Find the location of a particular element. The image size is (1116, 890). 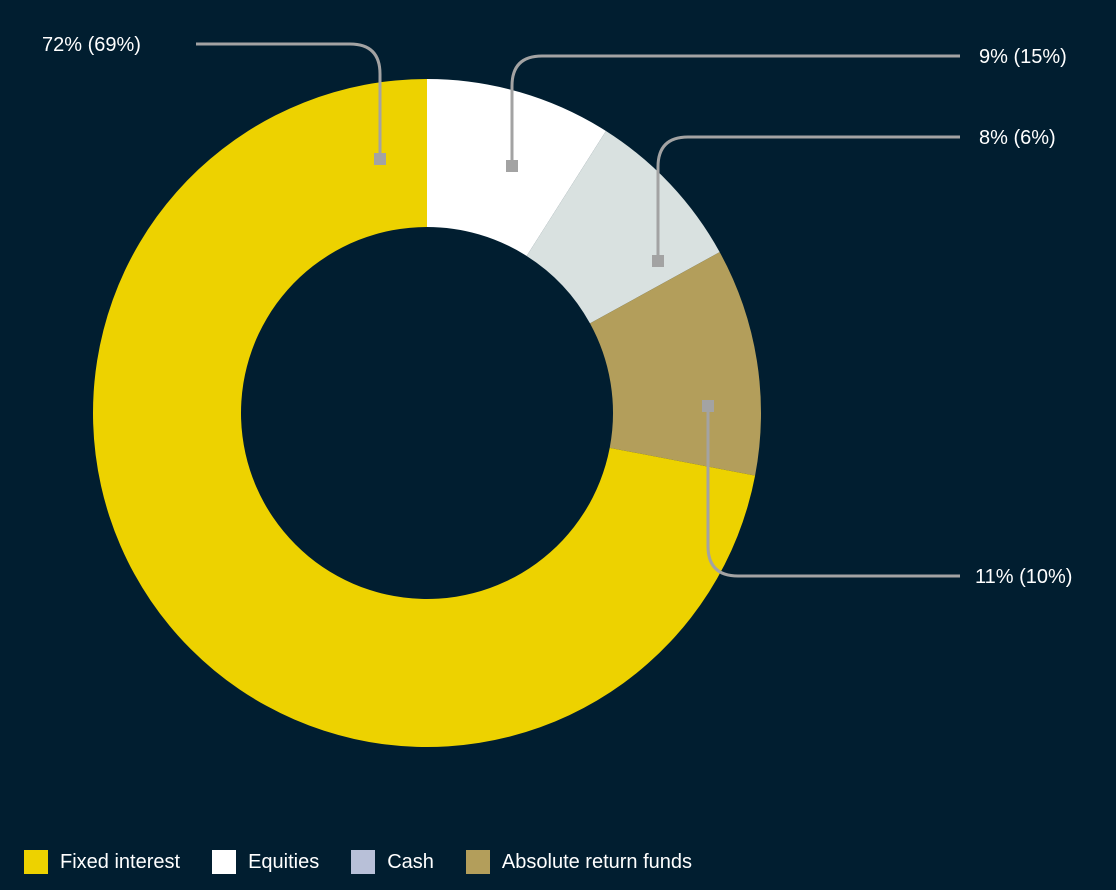

slice-cash is located at coordinates (623, 227).